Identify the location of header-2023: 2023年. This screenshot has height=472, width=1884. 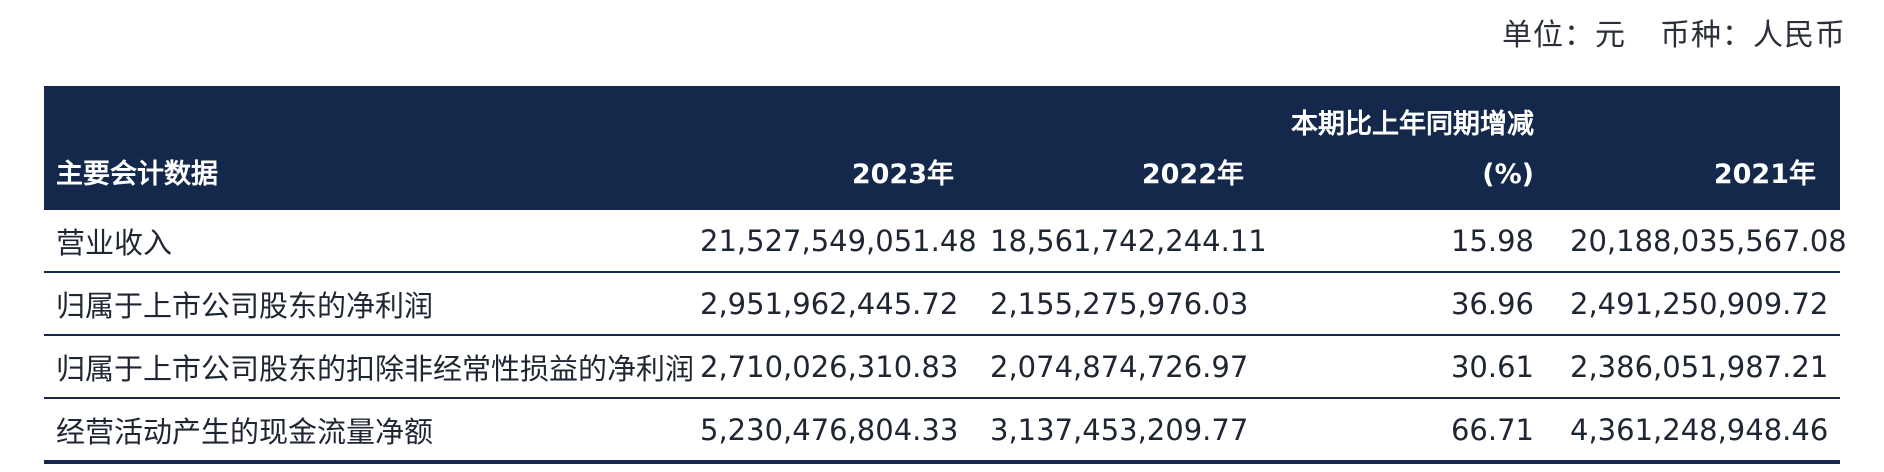
(902, 174).